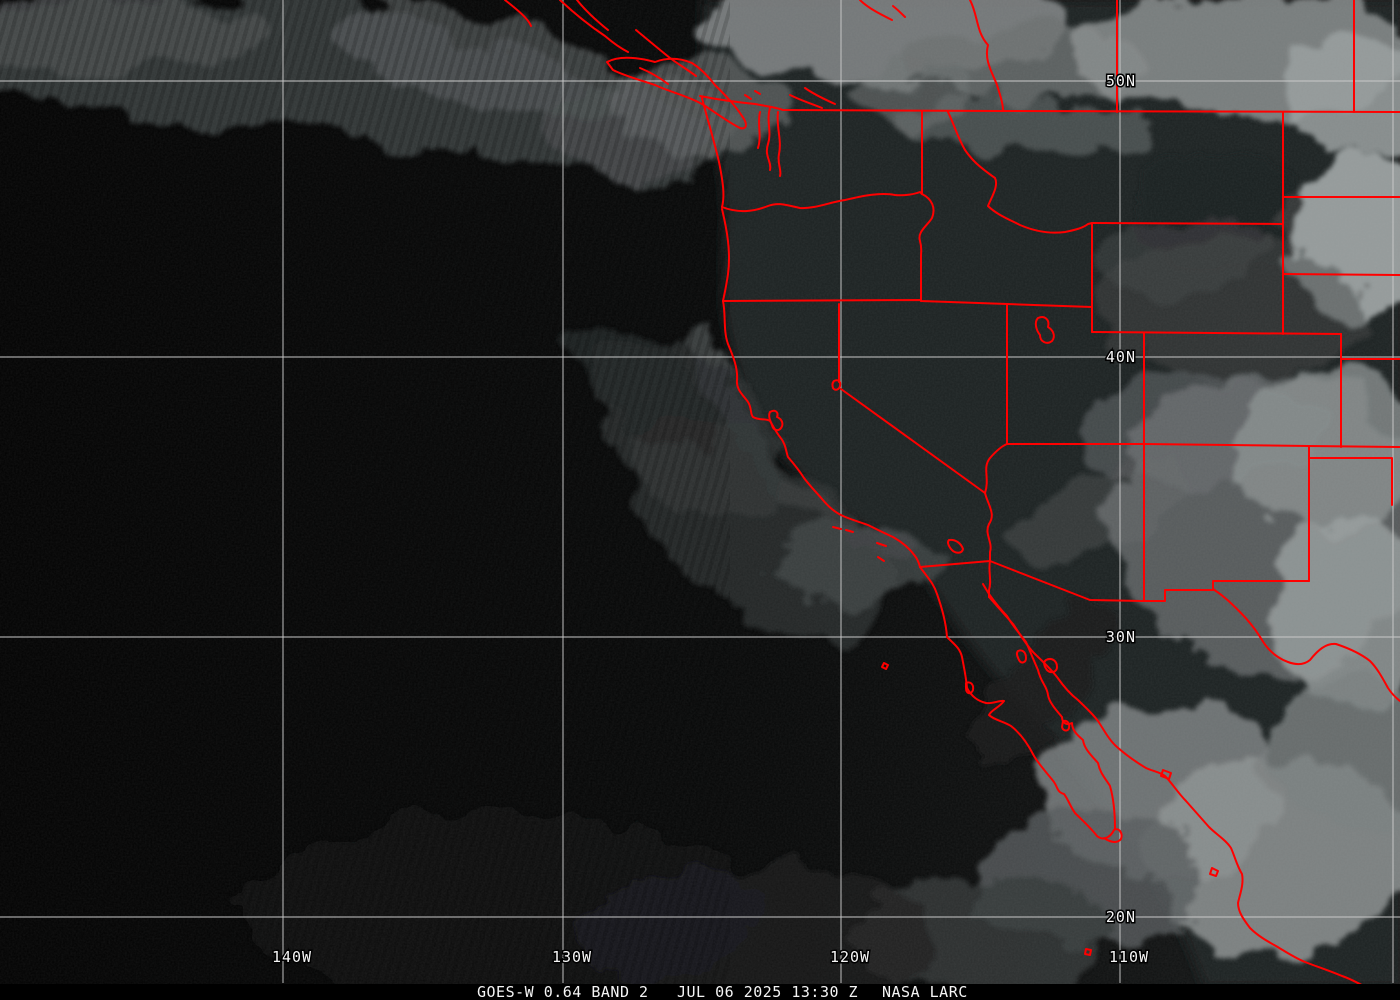 The image size is (1400, 1000). I want to click on longitude-label: 140W, so click(292, 957).